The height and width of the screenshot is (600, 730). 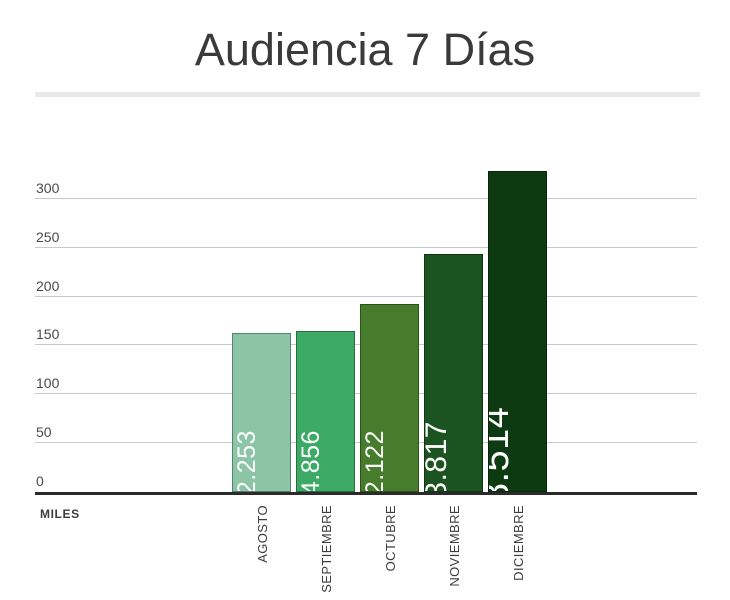 What do you see at coordinates (246, 461) in the screenshot?
I see `bar-value-label: 162.253` at bounding box center [246, 461].